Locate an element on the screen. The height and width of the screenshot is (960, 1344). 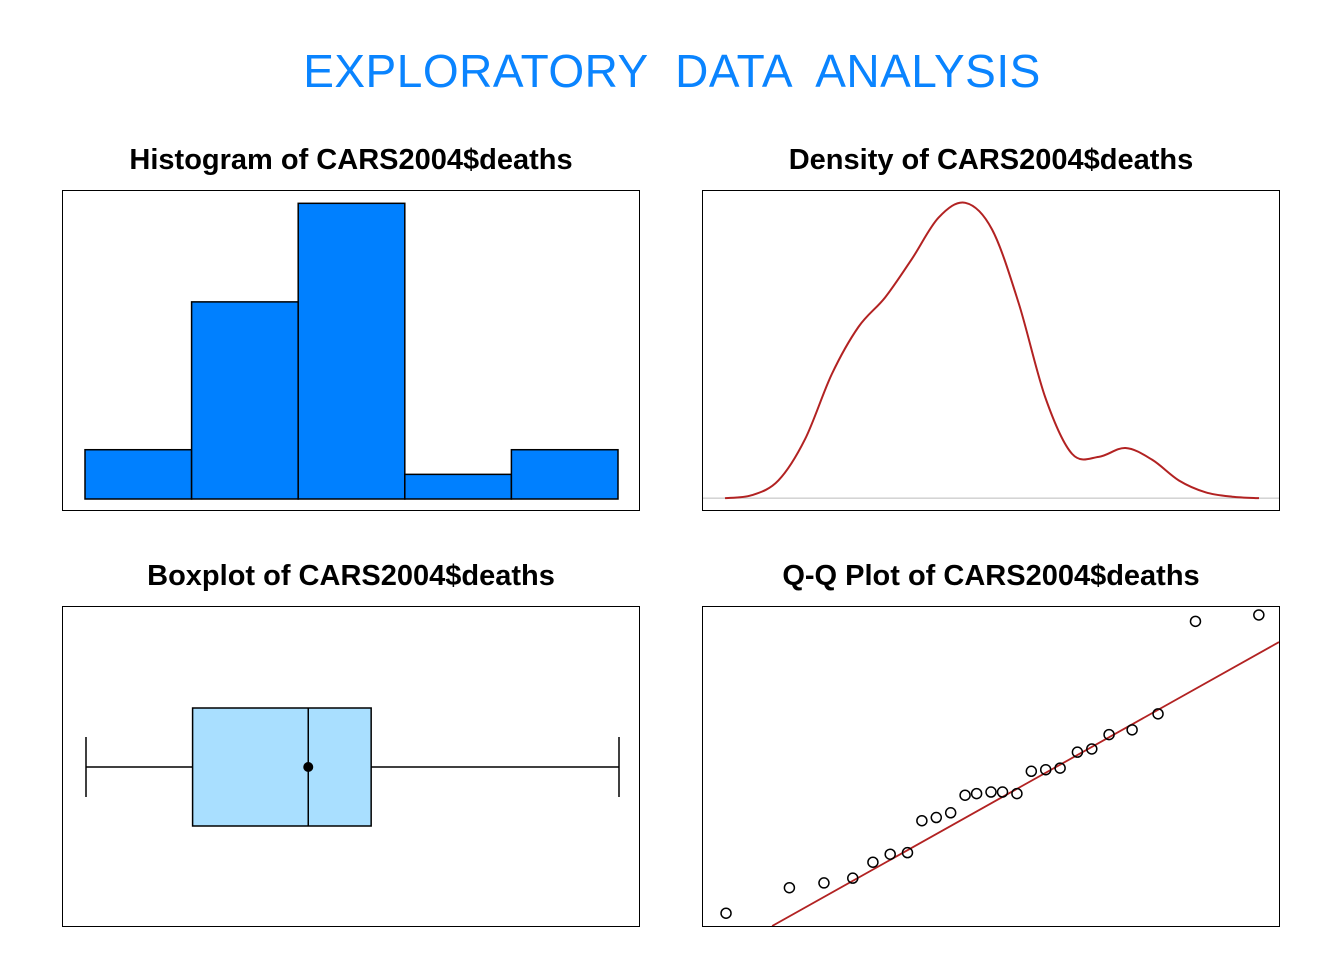
density-curve is located at coordinates (992, 350).